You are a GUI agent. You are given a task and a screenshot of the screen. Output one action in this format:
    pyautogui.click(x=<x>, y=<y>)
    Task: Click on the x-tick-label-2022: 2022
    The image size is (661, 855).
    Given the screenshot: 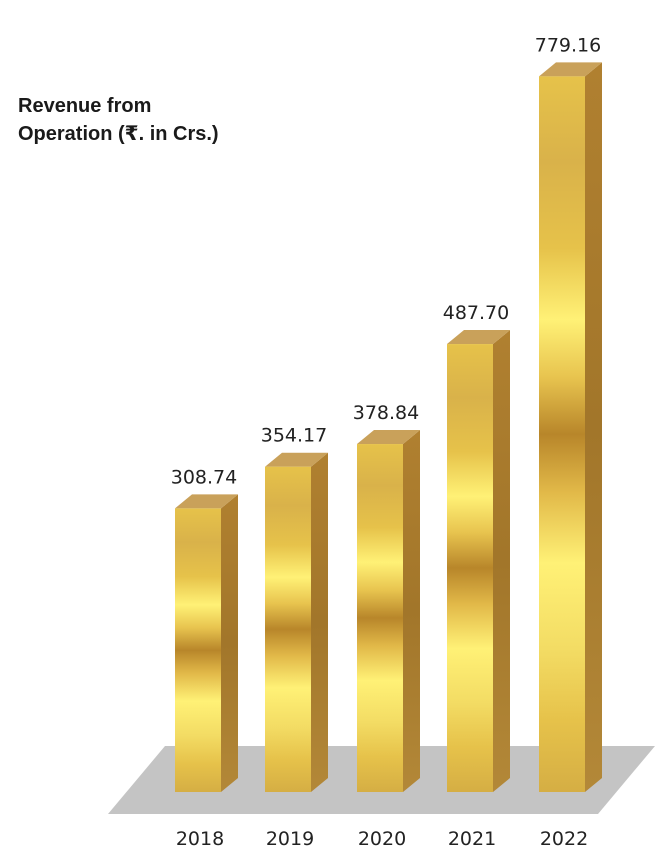 What is the action you would take?
    pyautogui.click(x=564, y=839)
    